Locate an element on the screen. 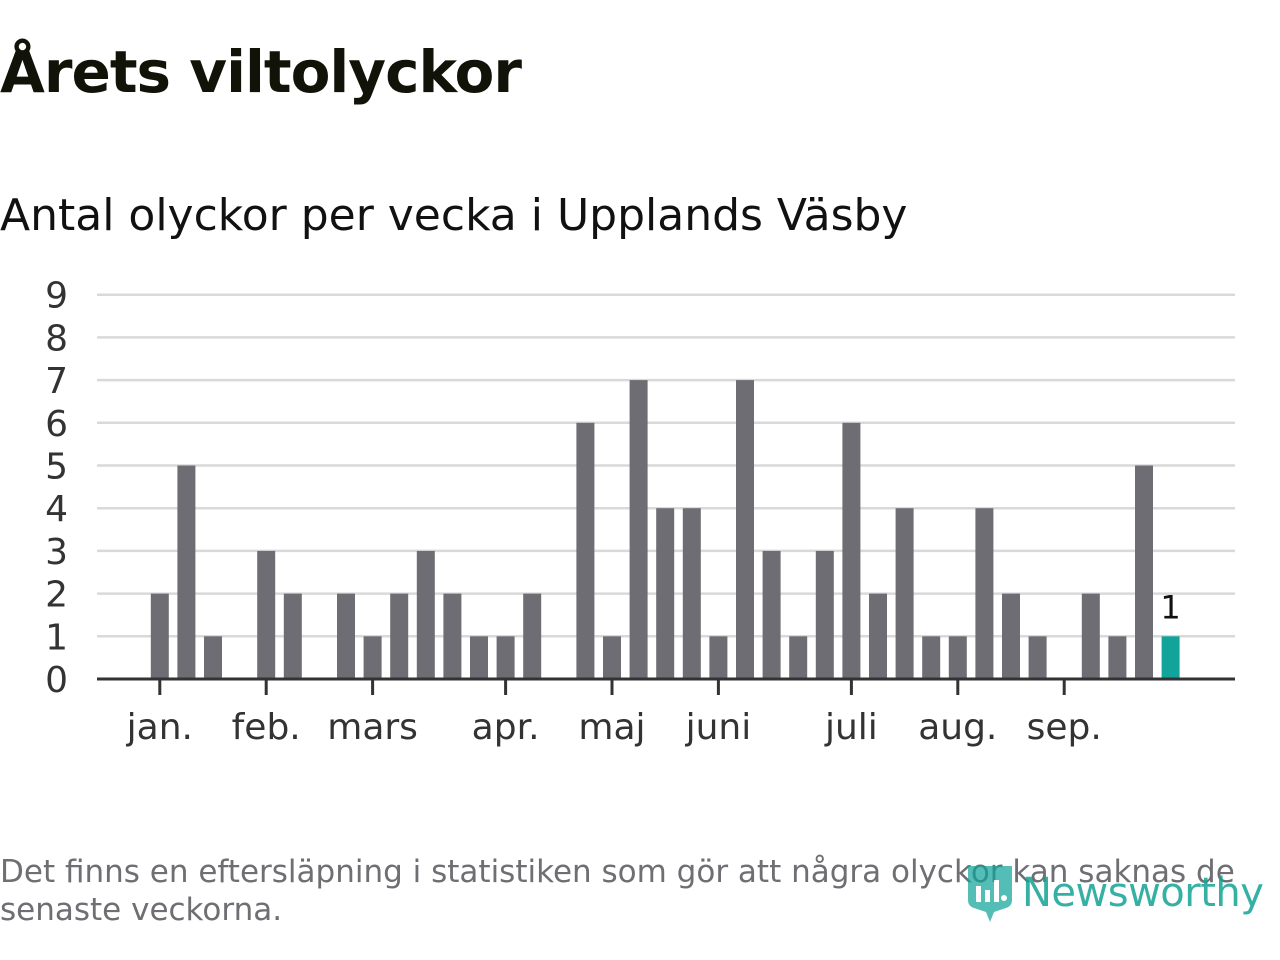  y-tick-label: 4 is located at coordinates (56, 509).